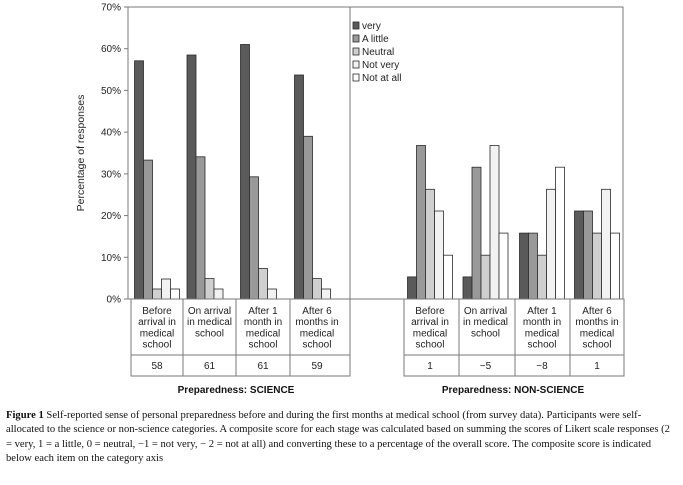 The height and width of the screenshot is (485, 683). I want to click on category-label: Before, so click(430, 311).